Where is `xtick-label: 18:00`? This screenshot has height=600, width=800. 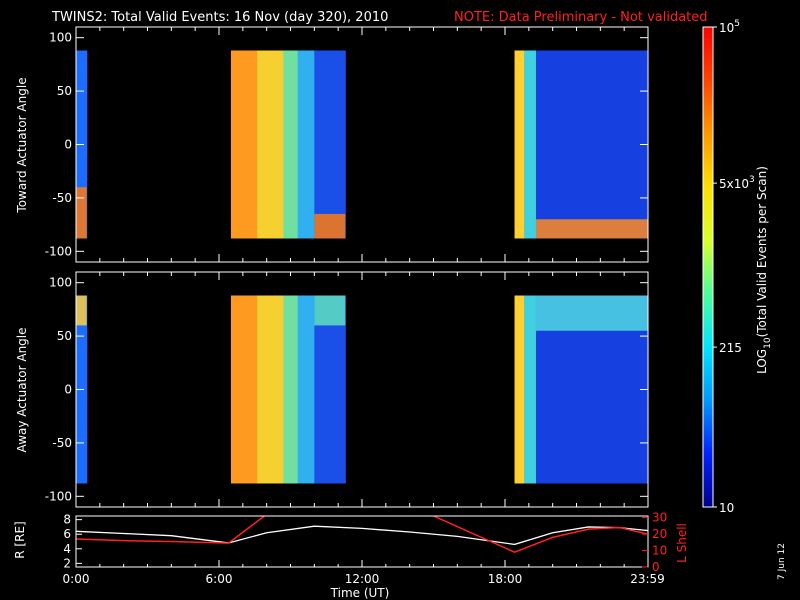 xtick-label: 18:00 is located at coordinates (505, 579).